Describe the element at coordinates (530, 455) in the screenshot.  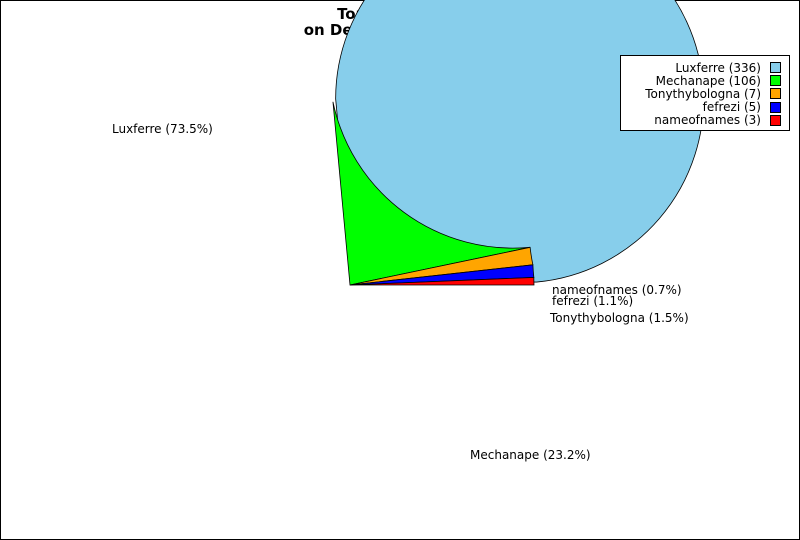
I see `slice-label-mechanape: Mechanape (23.2%)` at that location.